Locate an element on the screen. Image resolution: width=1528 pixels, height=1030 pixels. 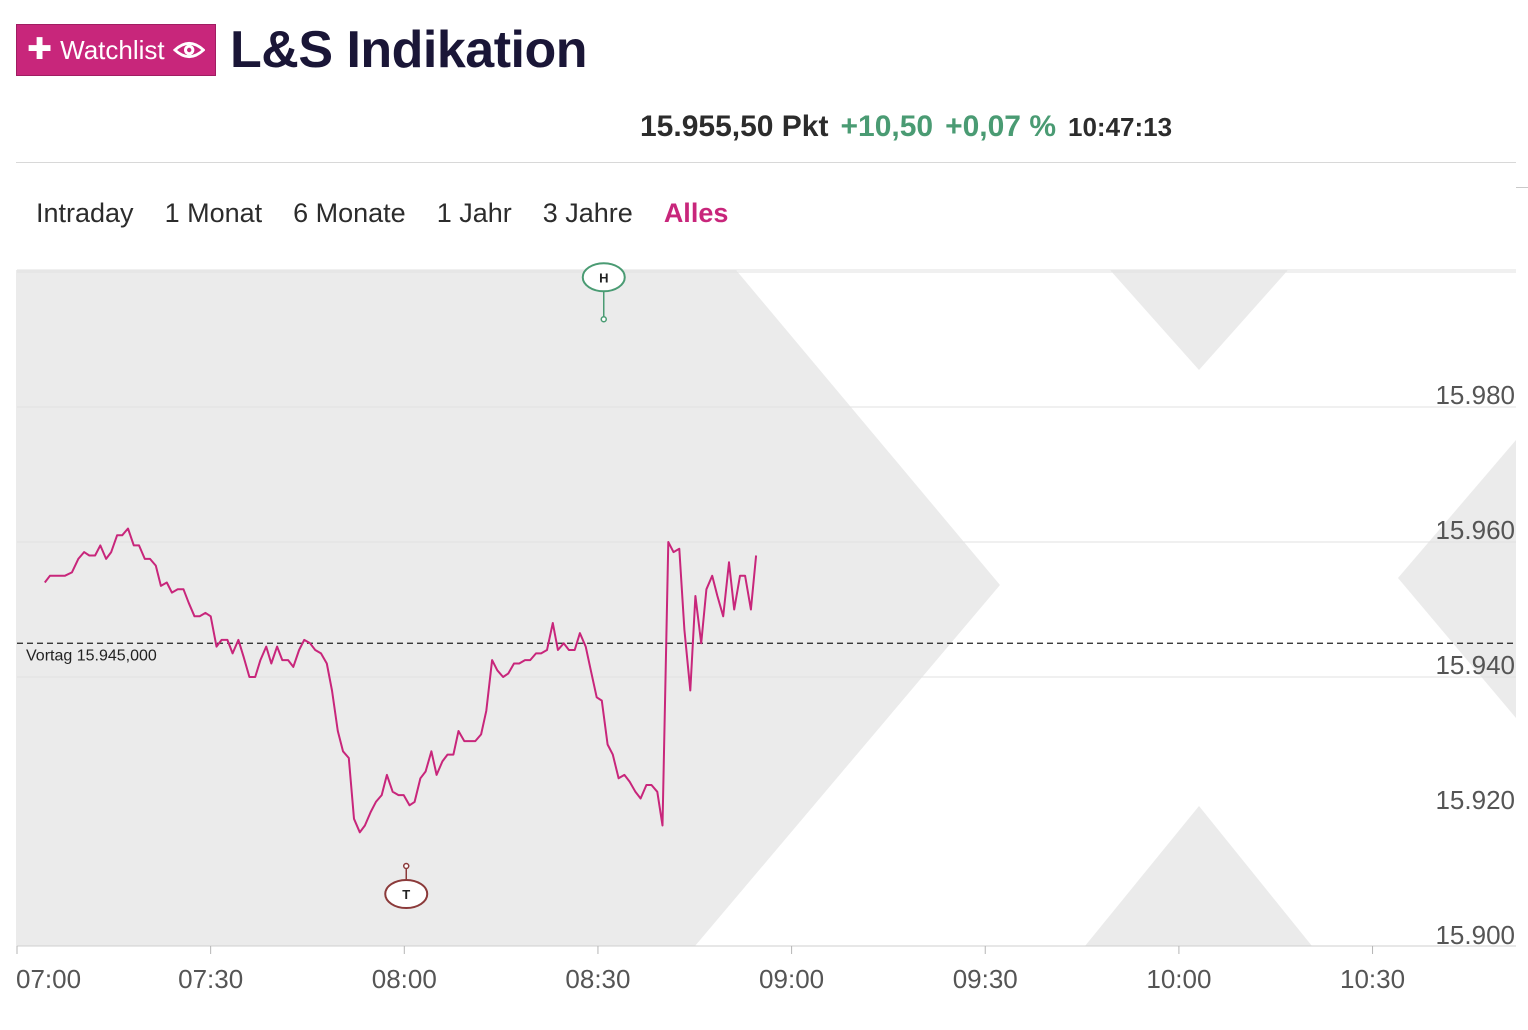
x-tick-label: 09:30 is located at coordinates (985, 979).